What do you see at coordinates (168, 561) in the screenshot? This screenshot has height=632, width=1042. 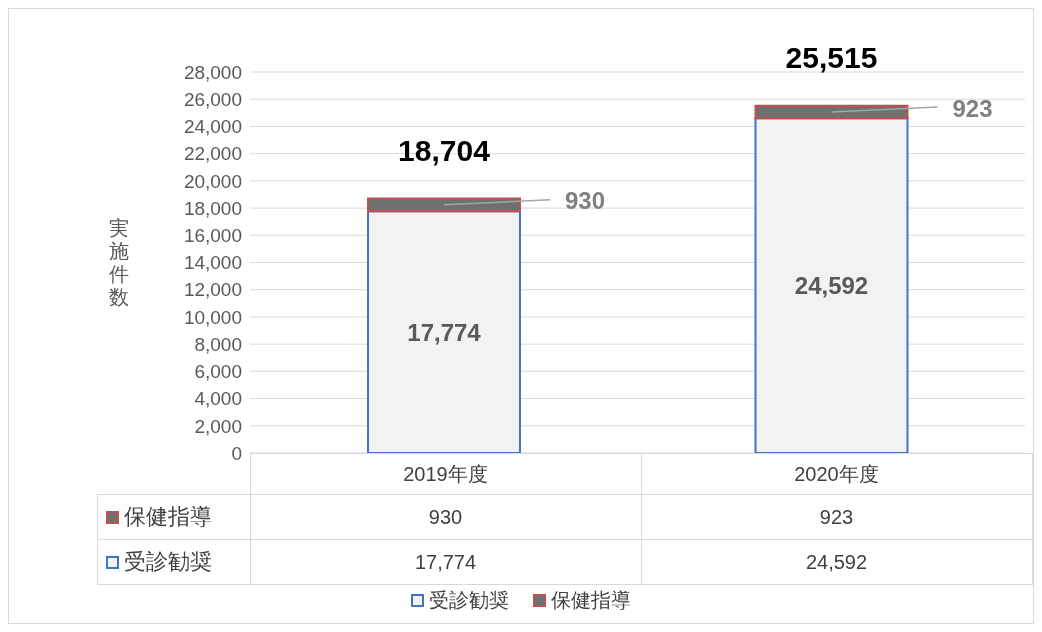 I see `text: 受診勧奨` at bounding box center [168, 561].